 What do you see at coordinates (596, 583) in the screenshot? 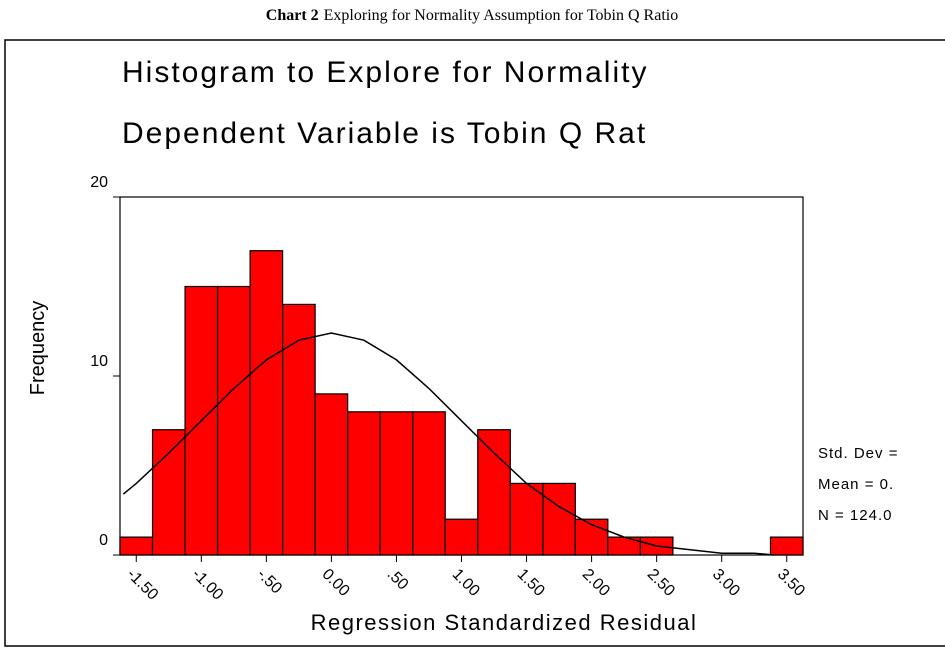
I see `x-tick-label: 2.00` at bounding box center [596, 583].